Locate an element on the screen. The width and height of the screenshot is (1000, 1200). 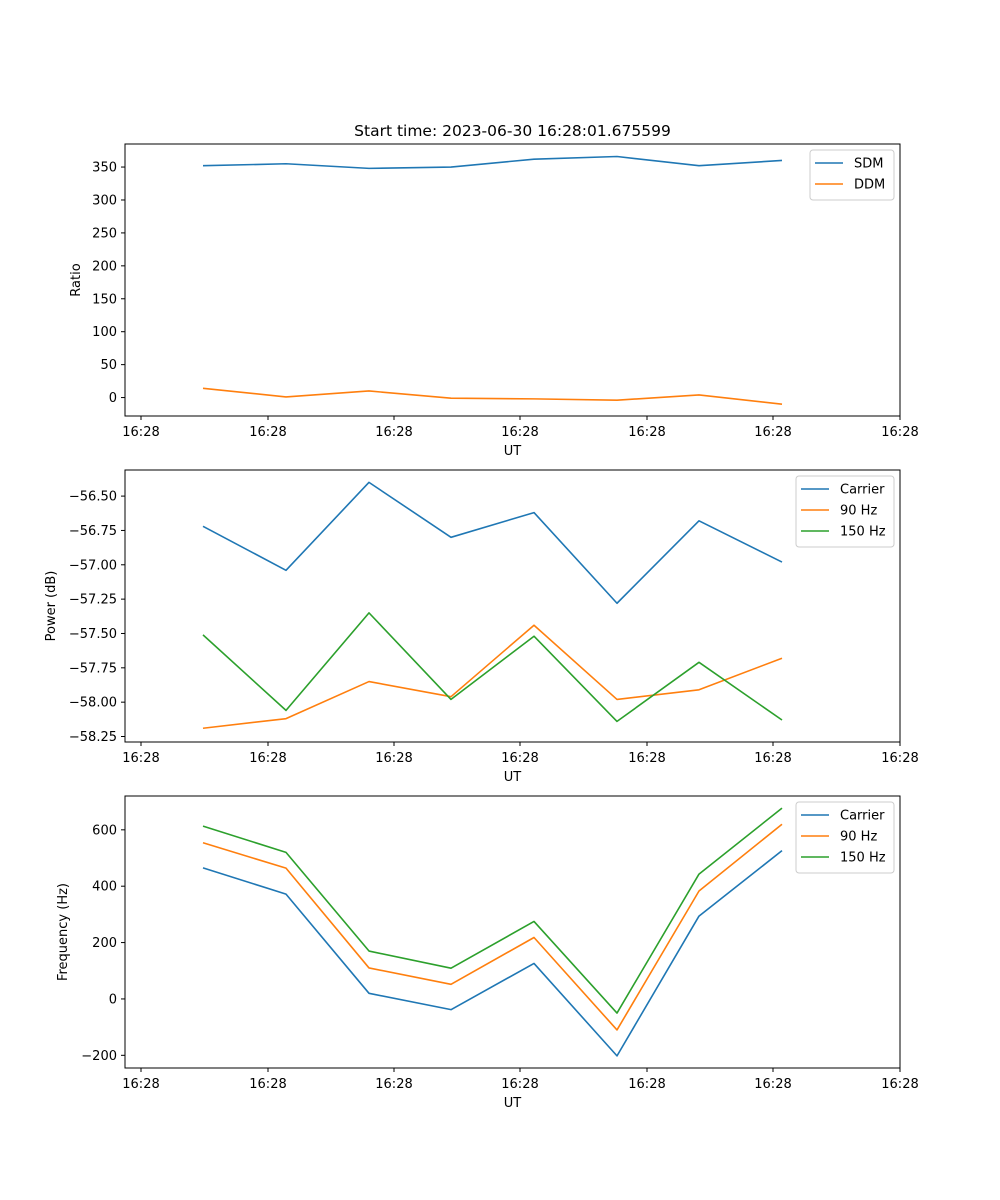
y-axis-label: Frequency (Hz) is located at coordinates (63, 932).